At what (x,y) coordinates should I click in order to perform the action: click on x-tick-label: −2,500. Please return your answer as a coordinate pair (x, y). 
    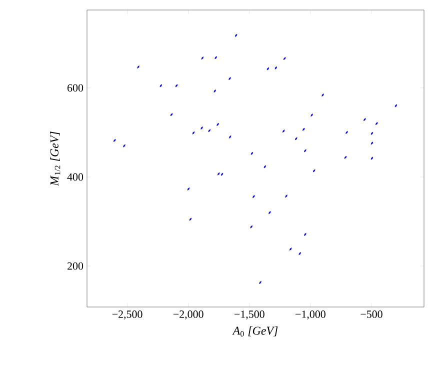
    Looking at the image, I should click on (127, 315).